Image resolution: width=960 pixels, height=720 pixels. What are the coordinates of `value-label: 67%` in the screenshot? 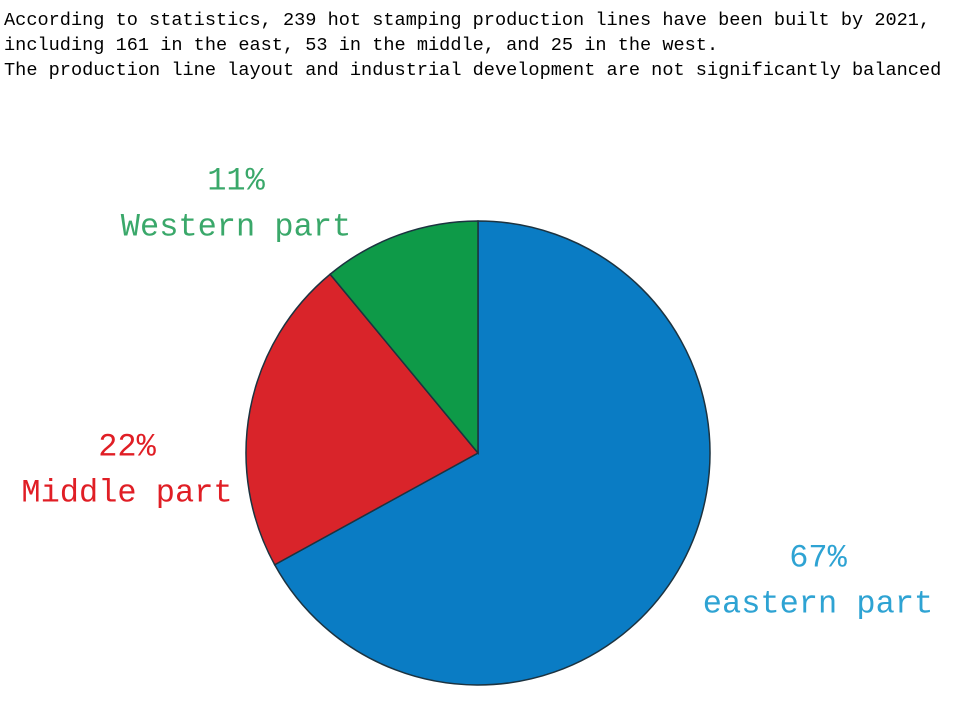 It's located at (818, 557).